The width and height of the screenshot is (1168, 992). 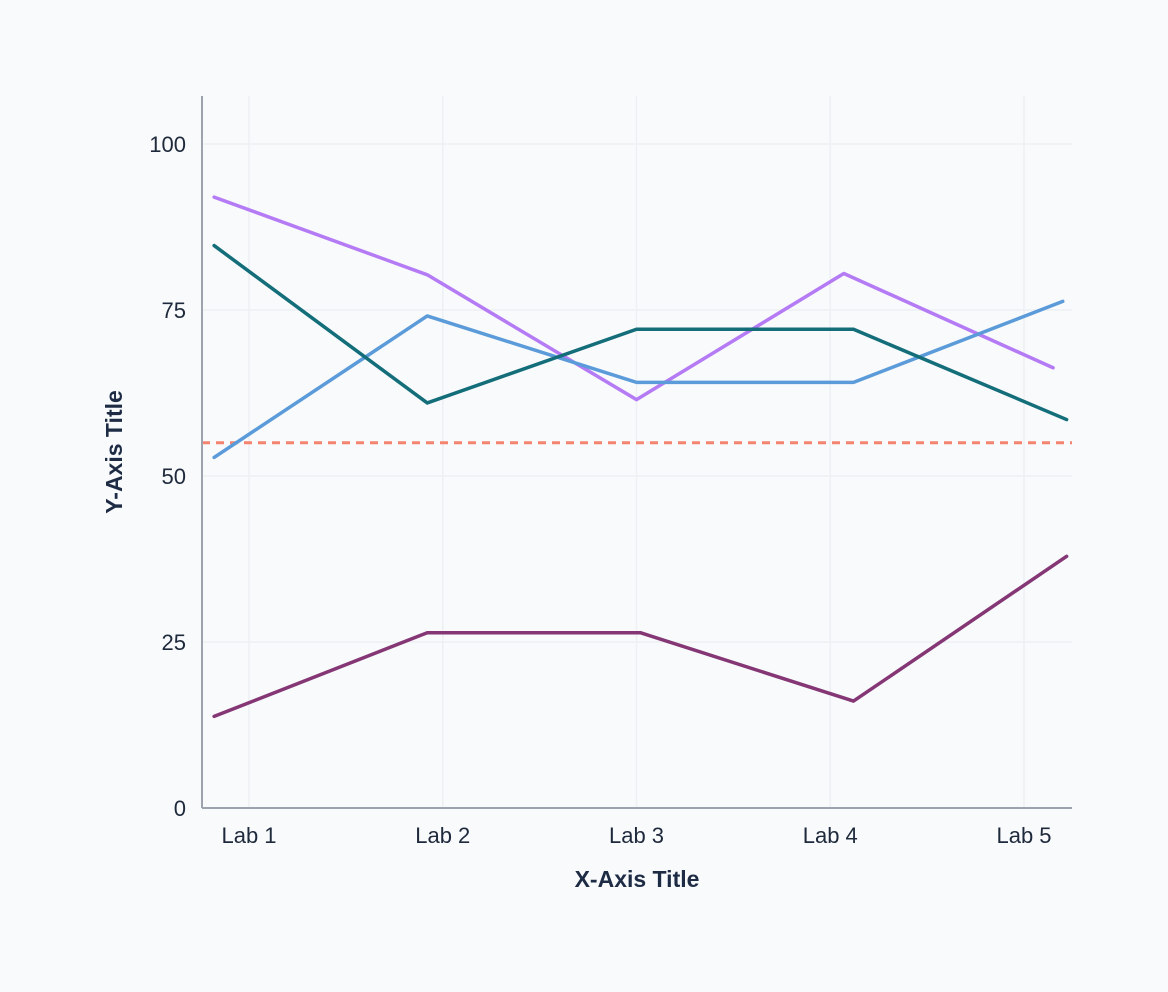 What do you see at coordinates (174, 642) in the screenshot?
I see `y-tick-label: 25` at bounding box center [174, 642].